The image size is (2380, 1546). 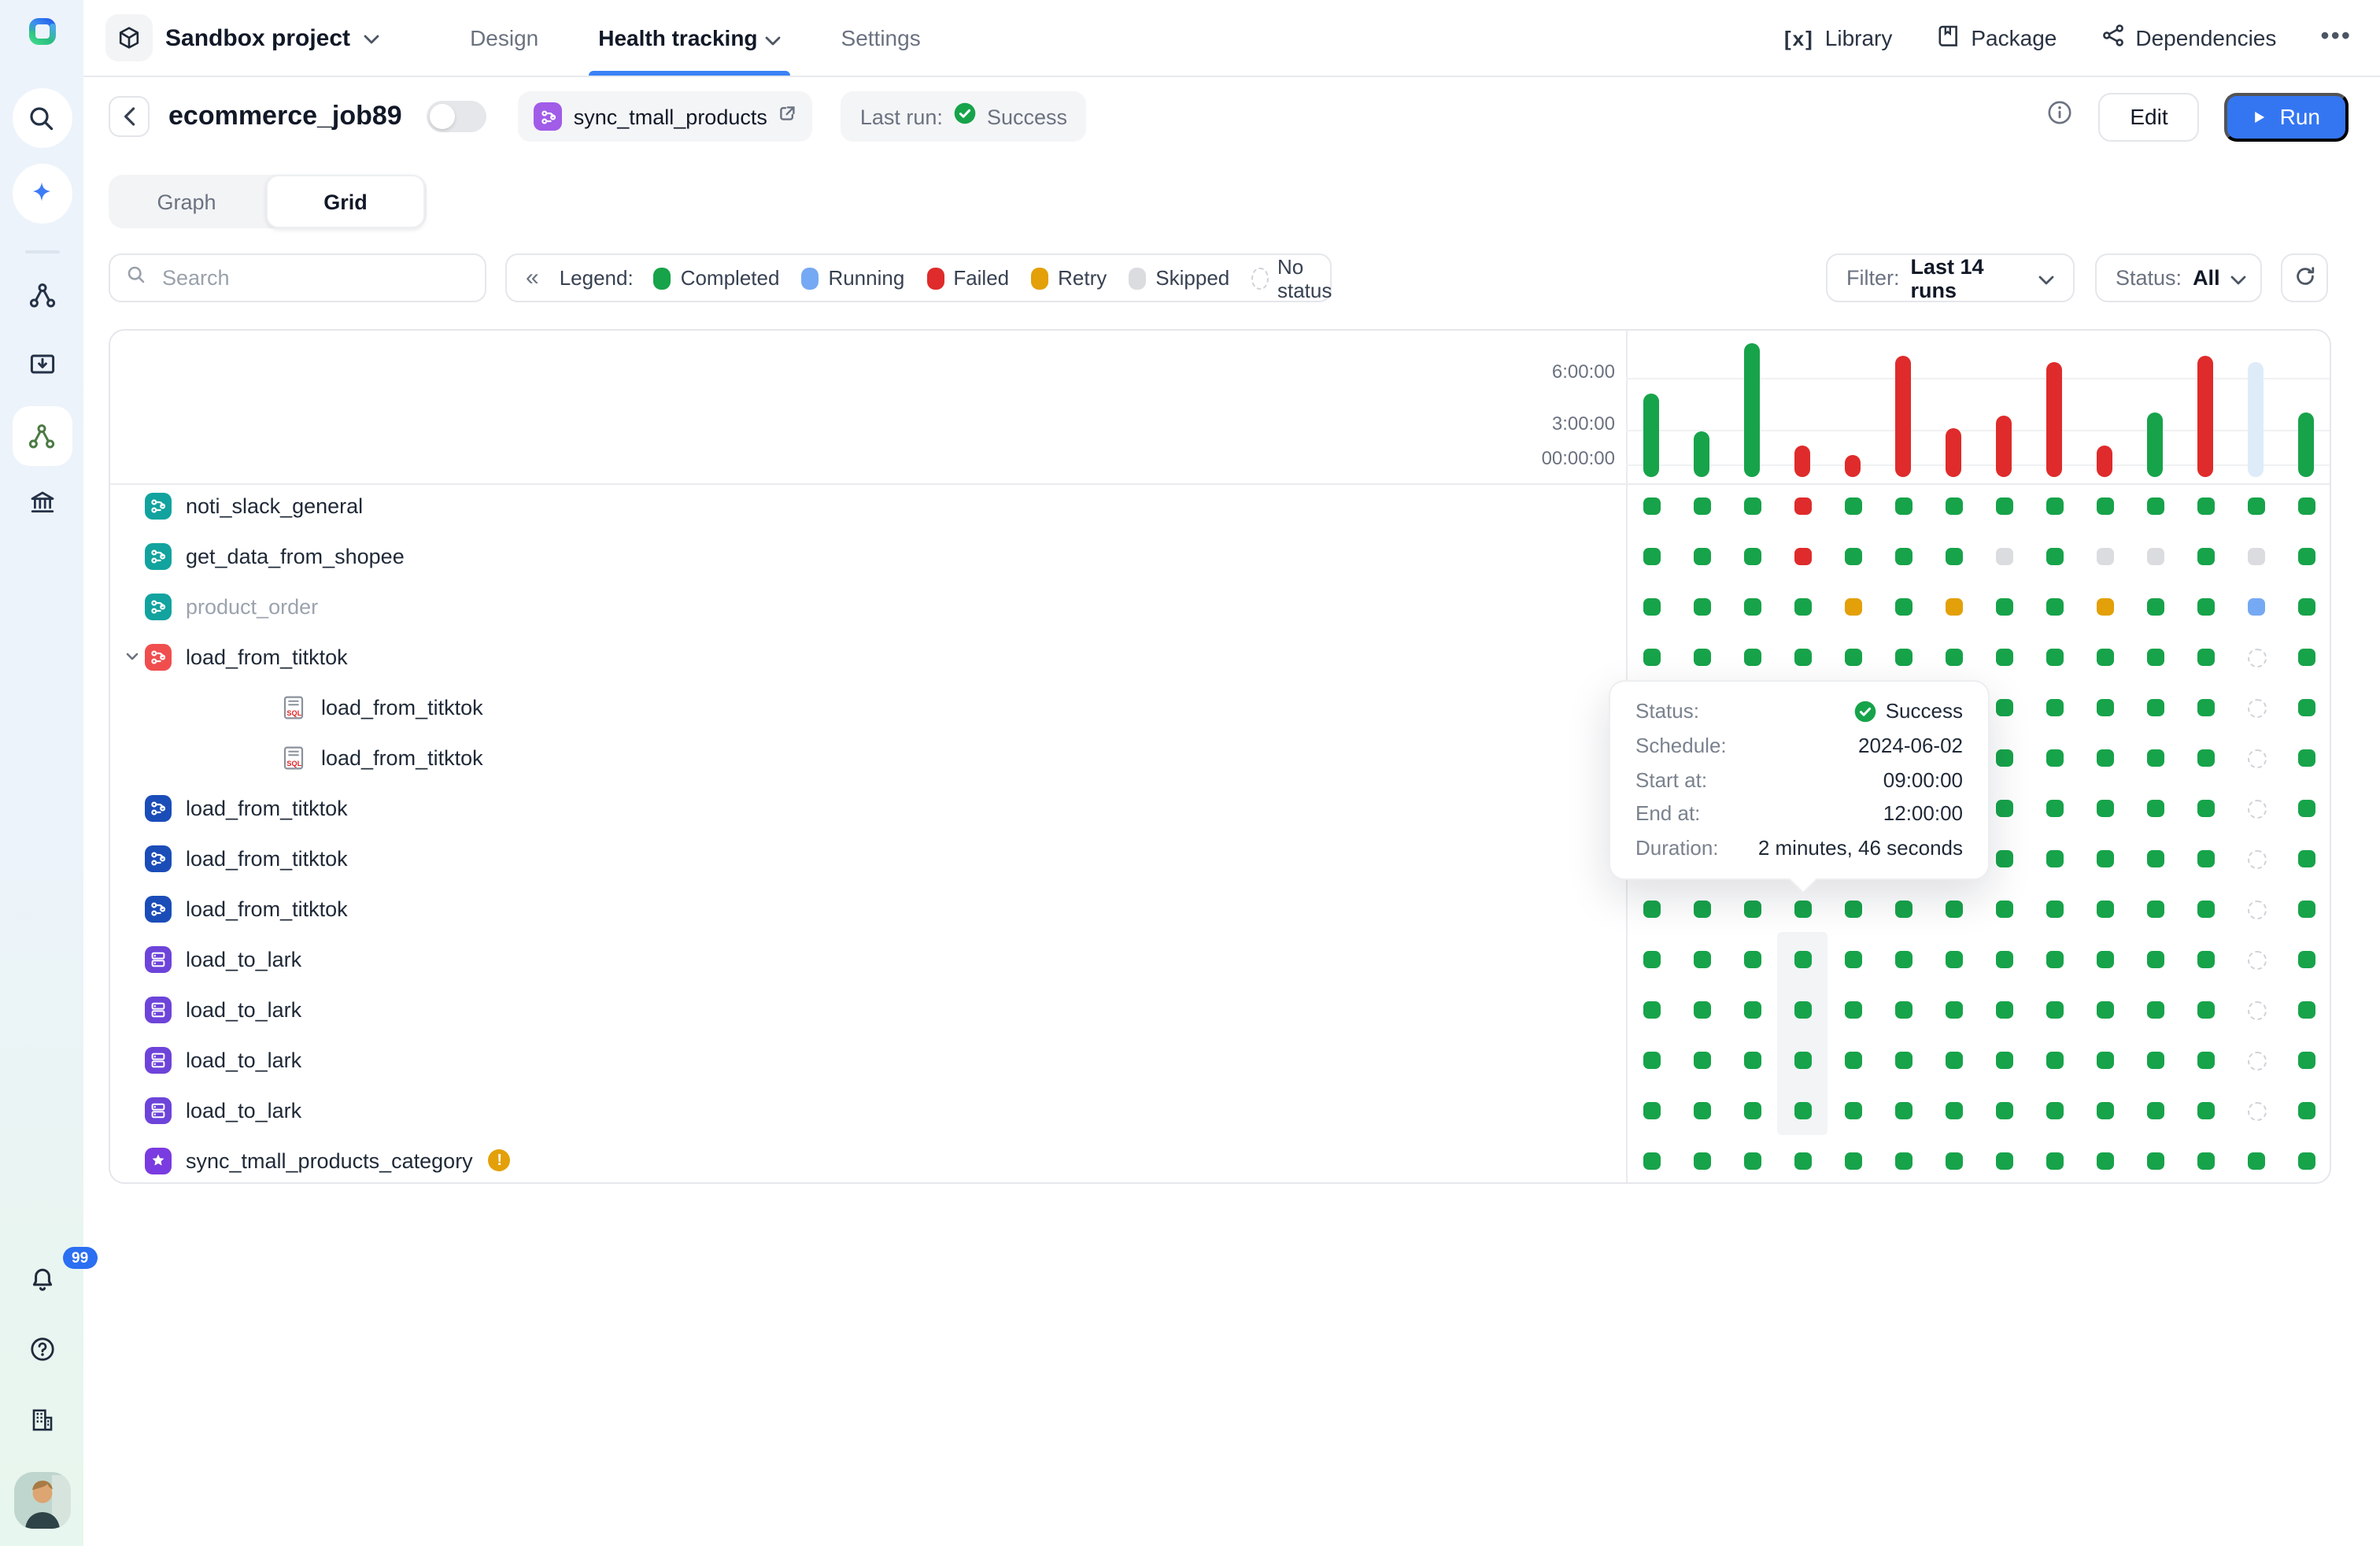 What do you see at coordinates (2155, 908) in the screenshot?
I see `run-dot-r9-c11-completed` at bounding box center [2155, 908].